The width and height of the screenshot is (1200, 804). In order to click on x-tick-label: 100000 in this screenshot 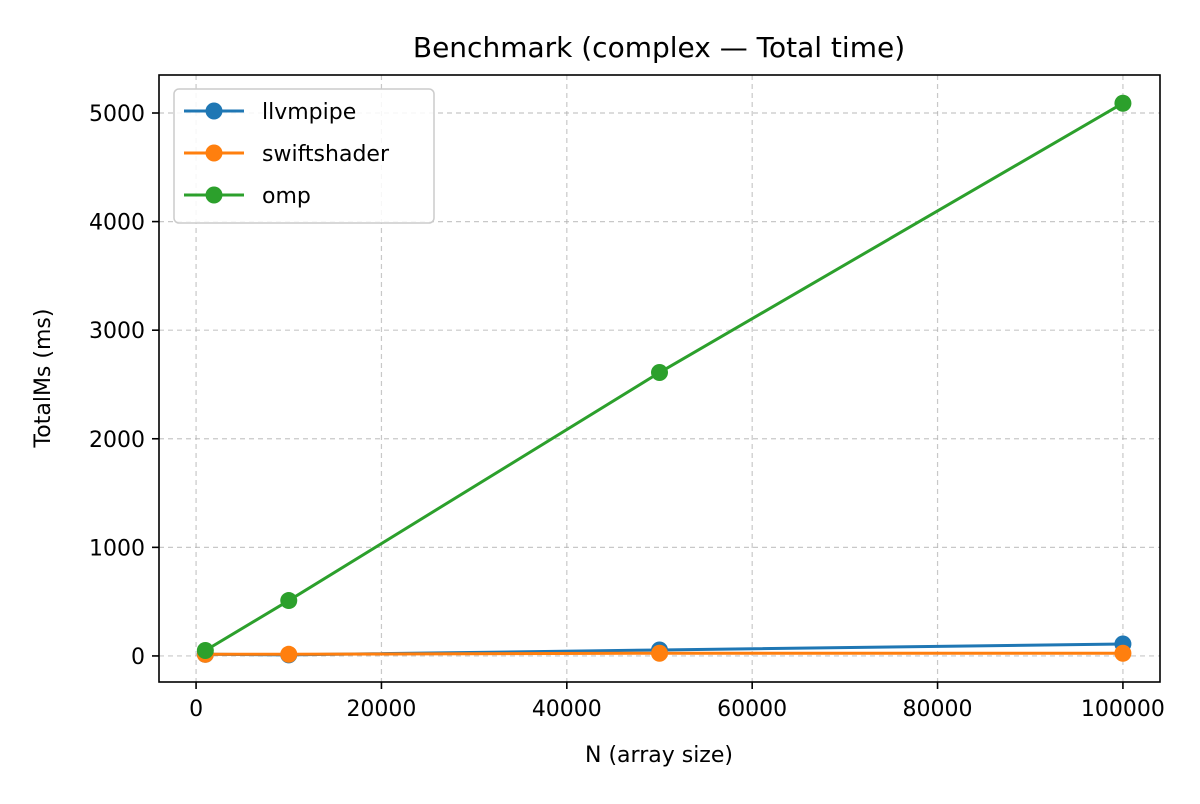, I will do `click(1123, 709)`.